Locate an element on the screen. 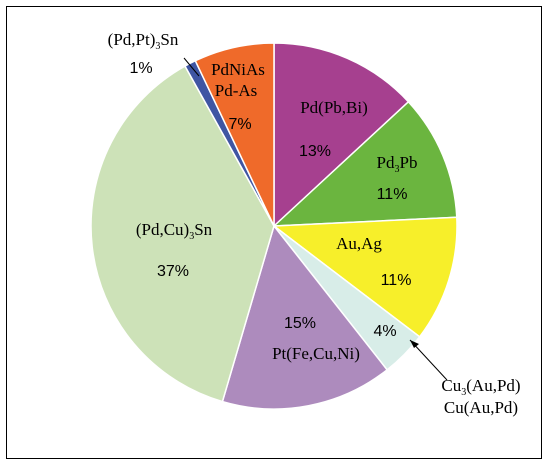 The width and height of the screenshot is (550, 467). label-pd3pb: Pd3Pb is located at coordinates (397, 164).